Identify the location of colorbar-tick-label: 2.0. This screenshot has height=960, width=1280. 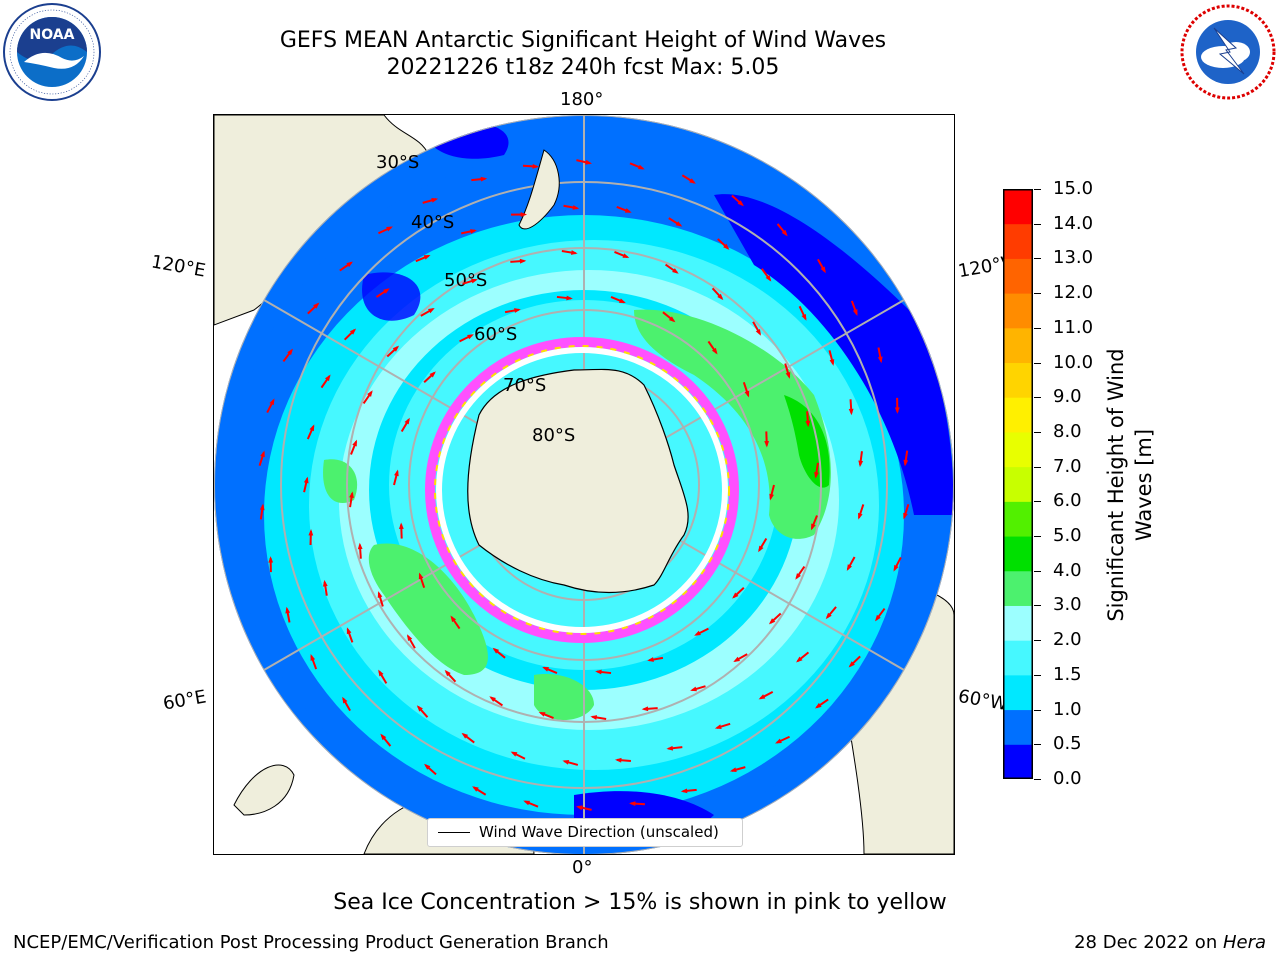
(1067, 640).